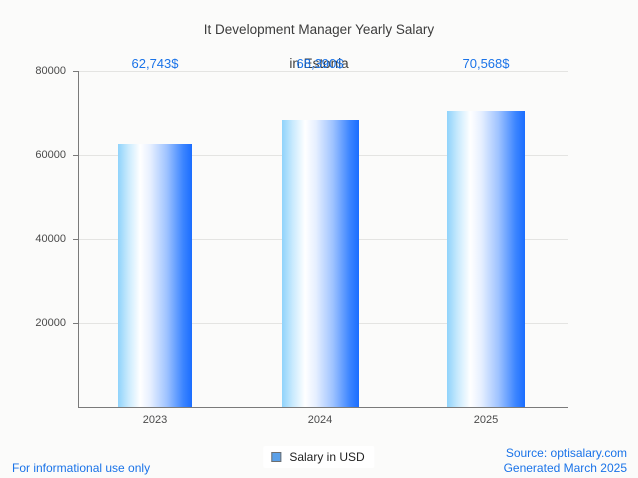 Image resolution: width=638 pixels, height=478 pixels. What do you see at coordinates (319, 29) in the screenshot?
I see `chart-title-line-1: It Development Manager Yearly Salary` at bounding box center [319, 29].